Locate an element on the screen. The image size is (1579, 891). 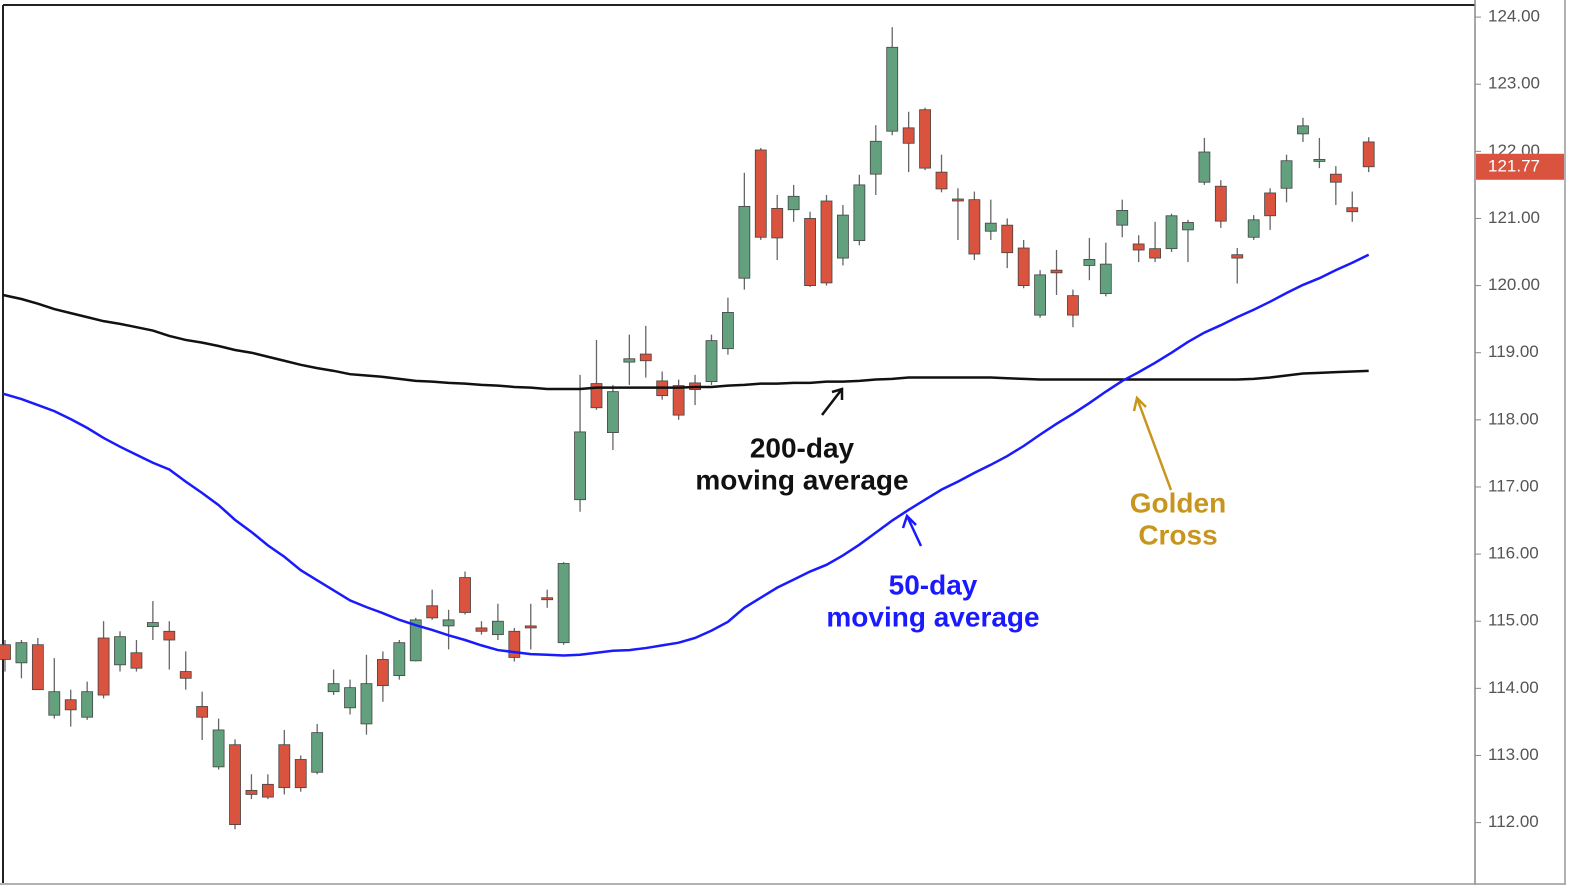
y-tick-label: 118.00 is located at coordinates (1513, 418).